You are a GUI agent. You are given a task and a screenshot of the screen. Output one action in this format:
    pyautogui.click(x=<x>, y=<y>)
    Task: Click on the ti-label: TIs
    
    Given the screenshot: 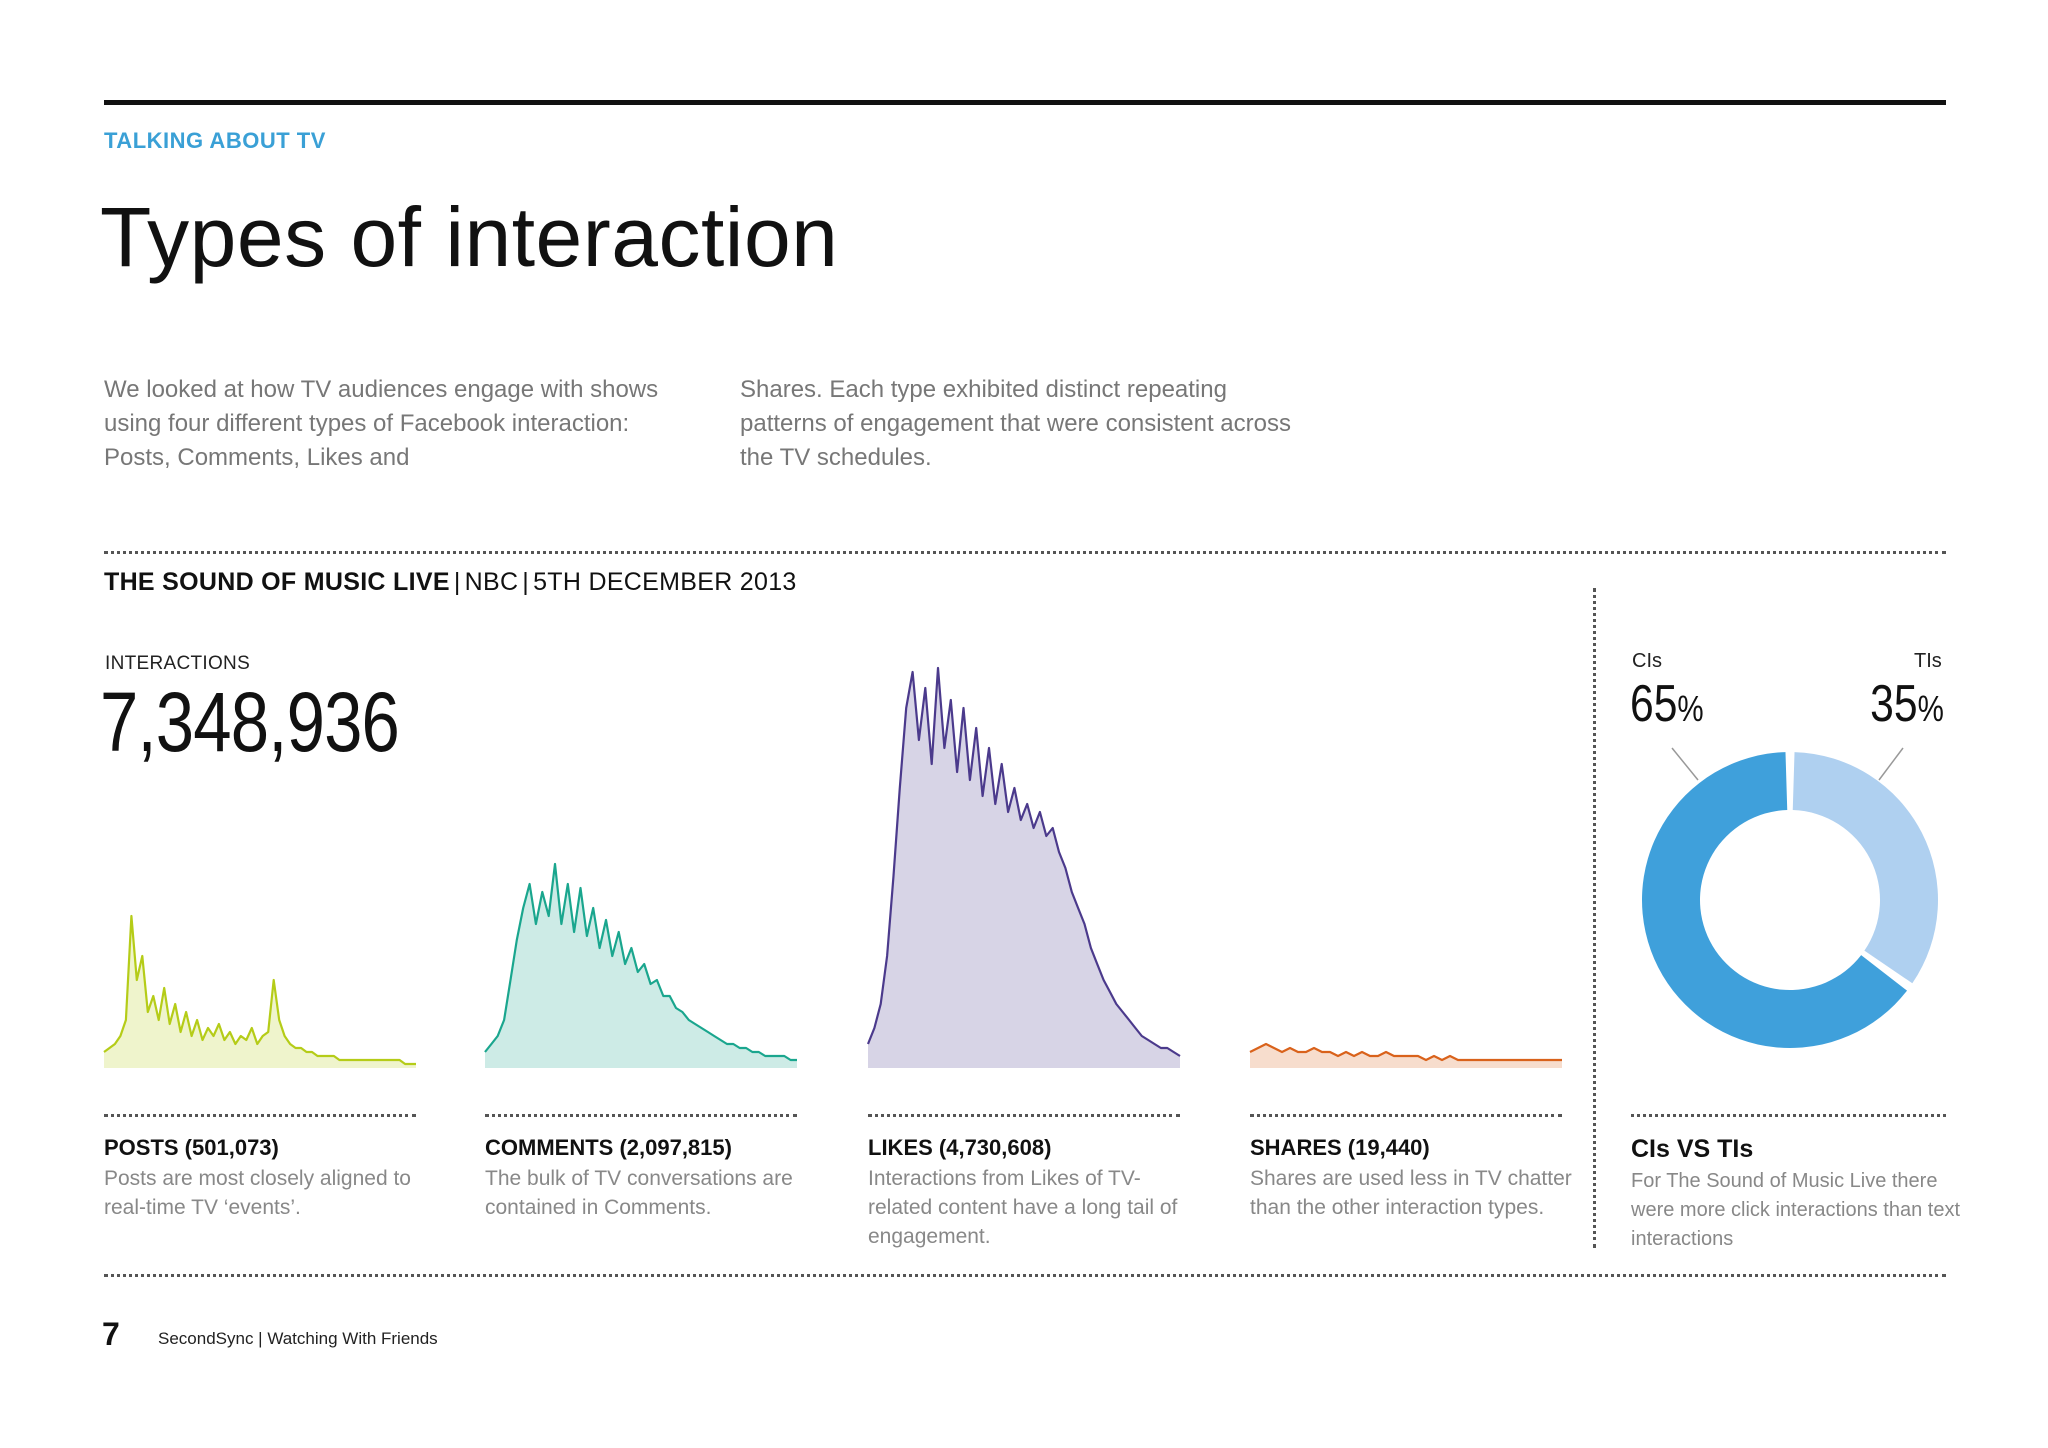 What is the action you would take?
    pyautogui.click(x=1928, y=661)
    